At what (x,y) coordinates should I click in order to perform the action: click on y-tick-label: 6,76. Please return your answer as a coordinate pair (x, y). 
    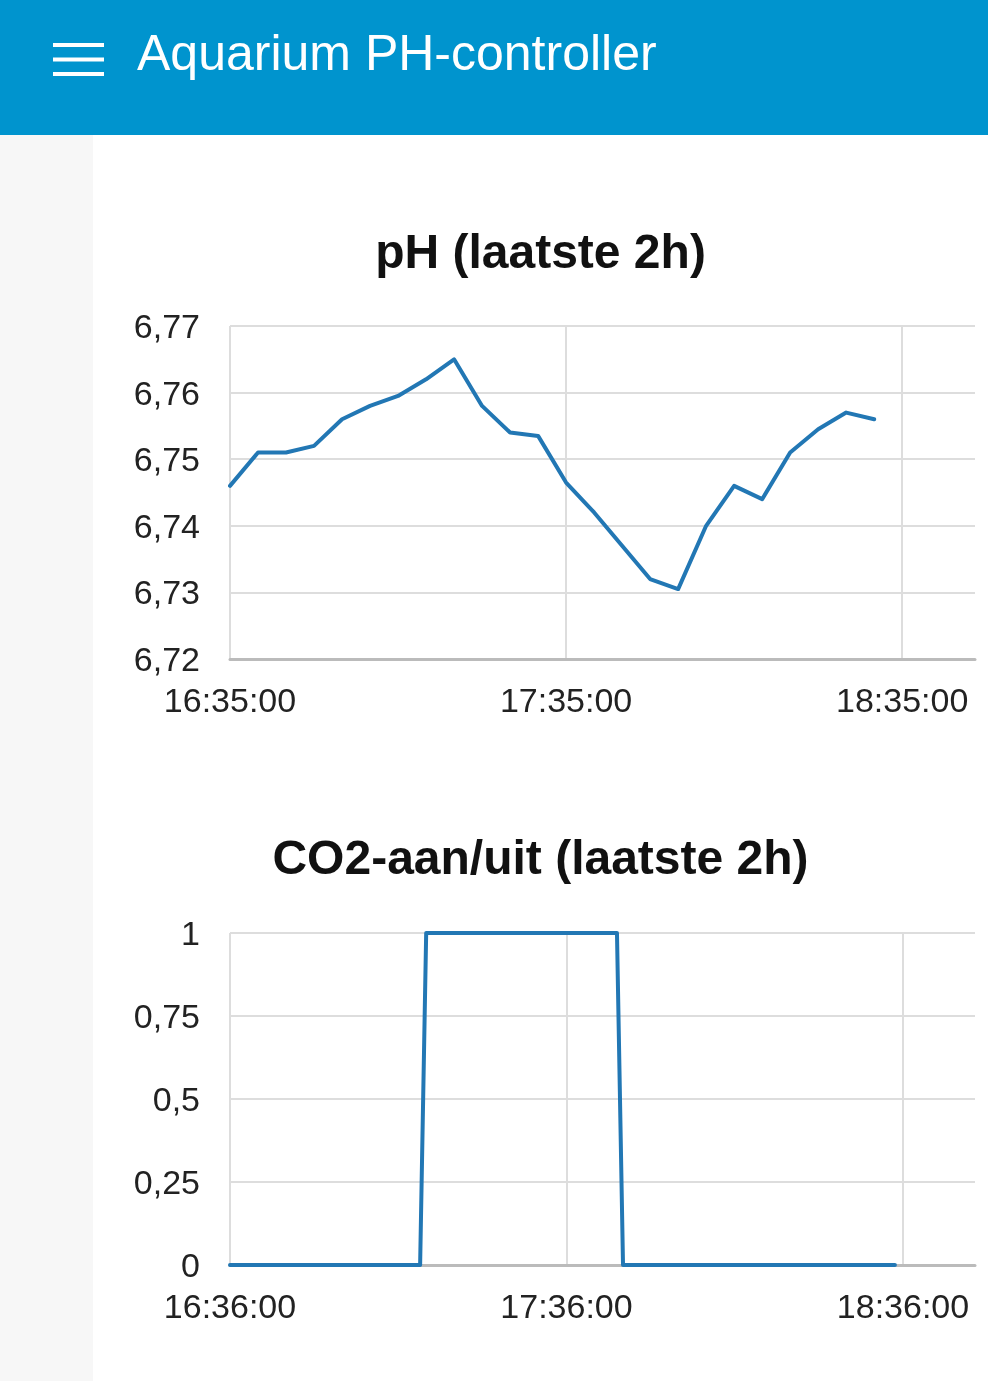
    Looking at the image, I should click on (166, 392).